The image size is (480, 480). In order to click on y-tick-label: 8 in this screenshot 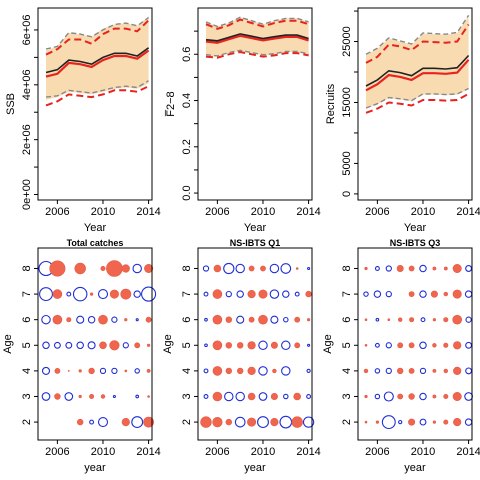, I will do `click(347, 268)`.